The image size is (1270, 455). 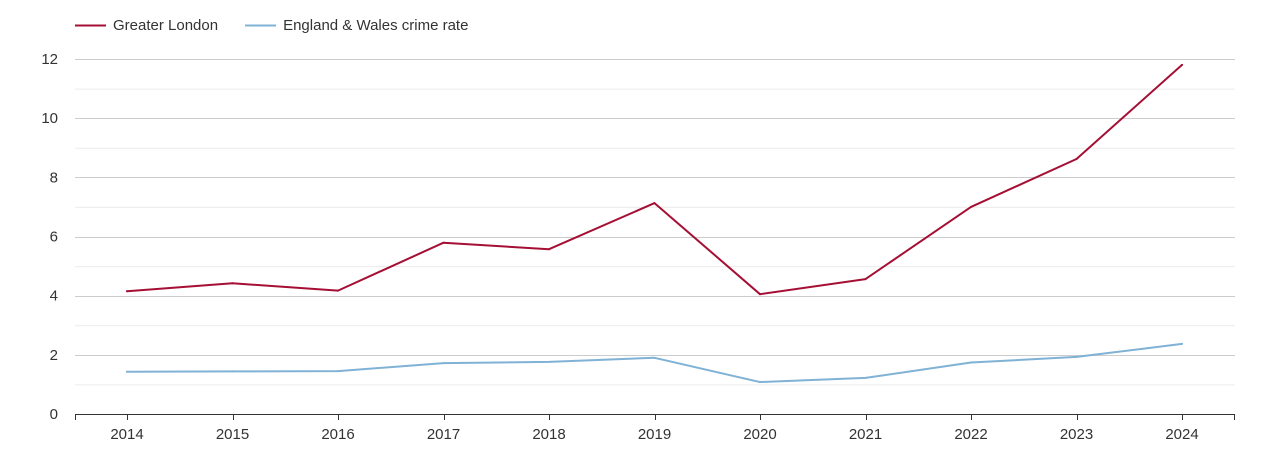 What do you see at coordinates (375, 25) in the screenshot?
I see `legend-label-england-wales: England & Wales crime rate` at bounding box center [375, 25].